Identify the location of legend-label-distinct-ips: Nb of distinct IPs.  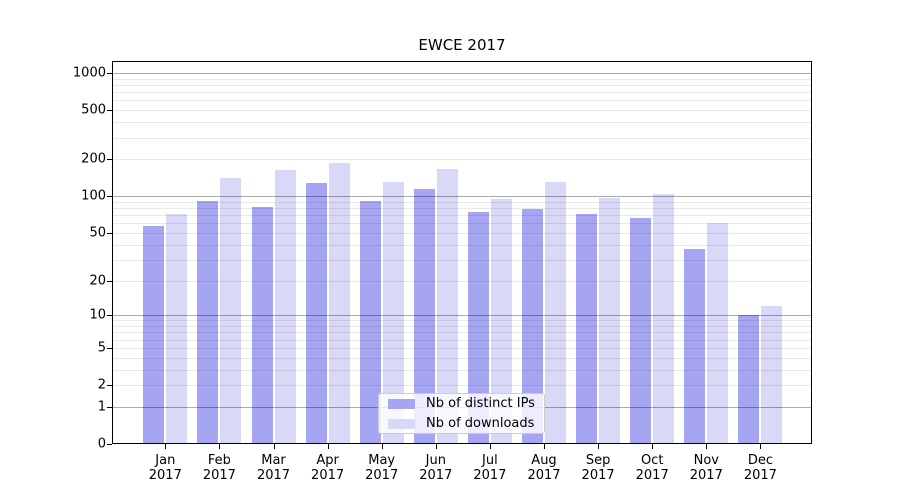
(480, 403).